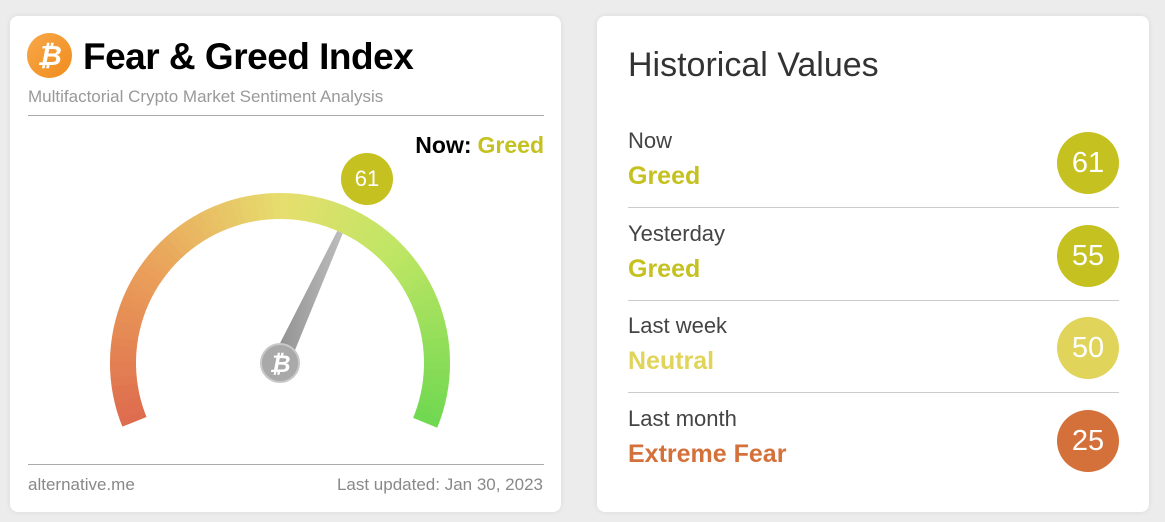 This screenshot has height=522, width=1165. What do you see at coordinates (1088, 255) in the screenshot?
I see `value-badge: 55` at bounding box center [1088, 255].